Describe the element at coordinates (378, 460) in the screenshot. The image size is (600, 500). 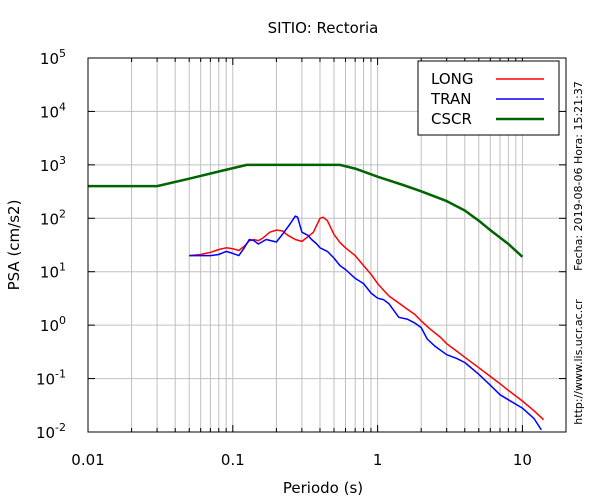
I see `x-tick-label: 1` at that location.